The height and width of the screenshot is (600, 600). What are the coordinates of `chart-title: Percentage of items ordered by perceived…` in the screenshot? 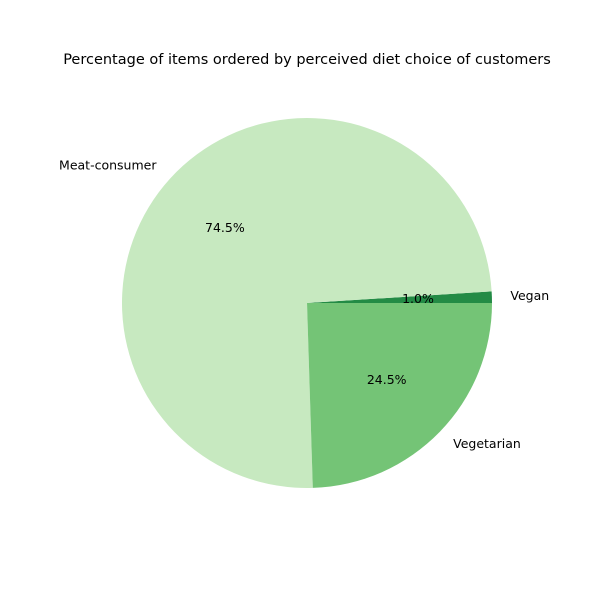 It's located at (307, 60).